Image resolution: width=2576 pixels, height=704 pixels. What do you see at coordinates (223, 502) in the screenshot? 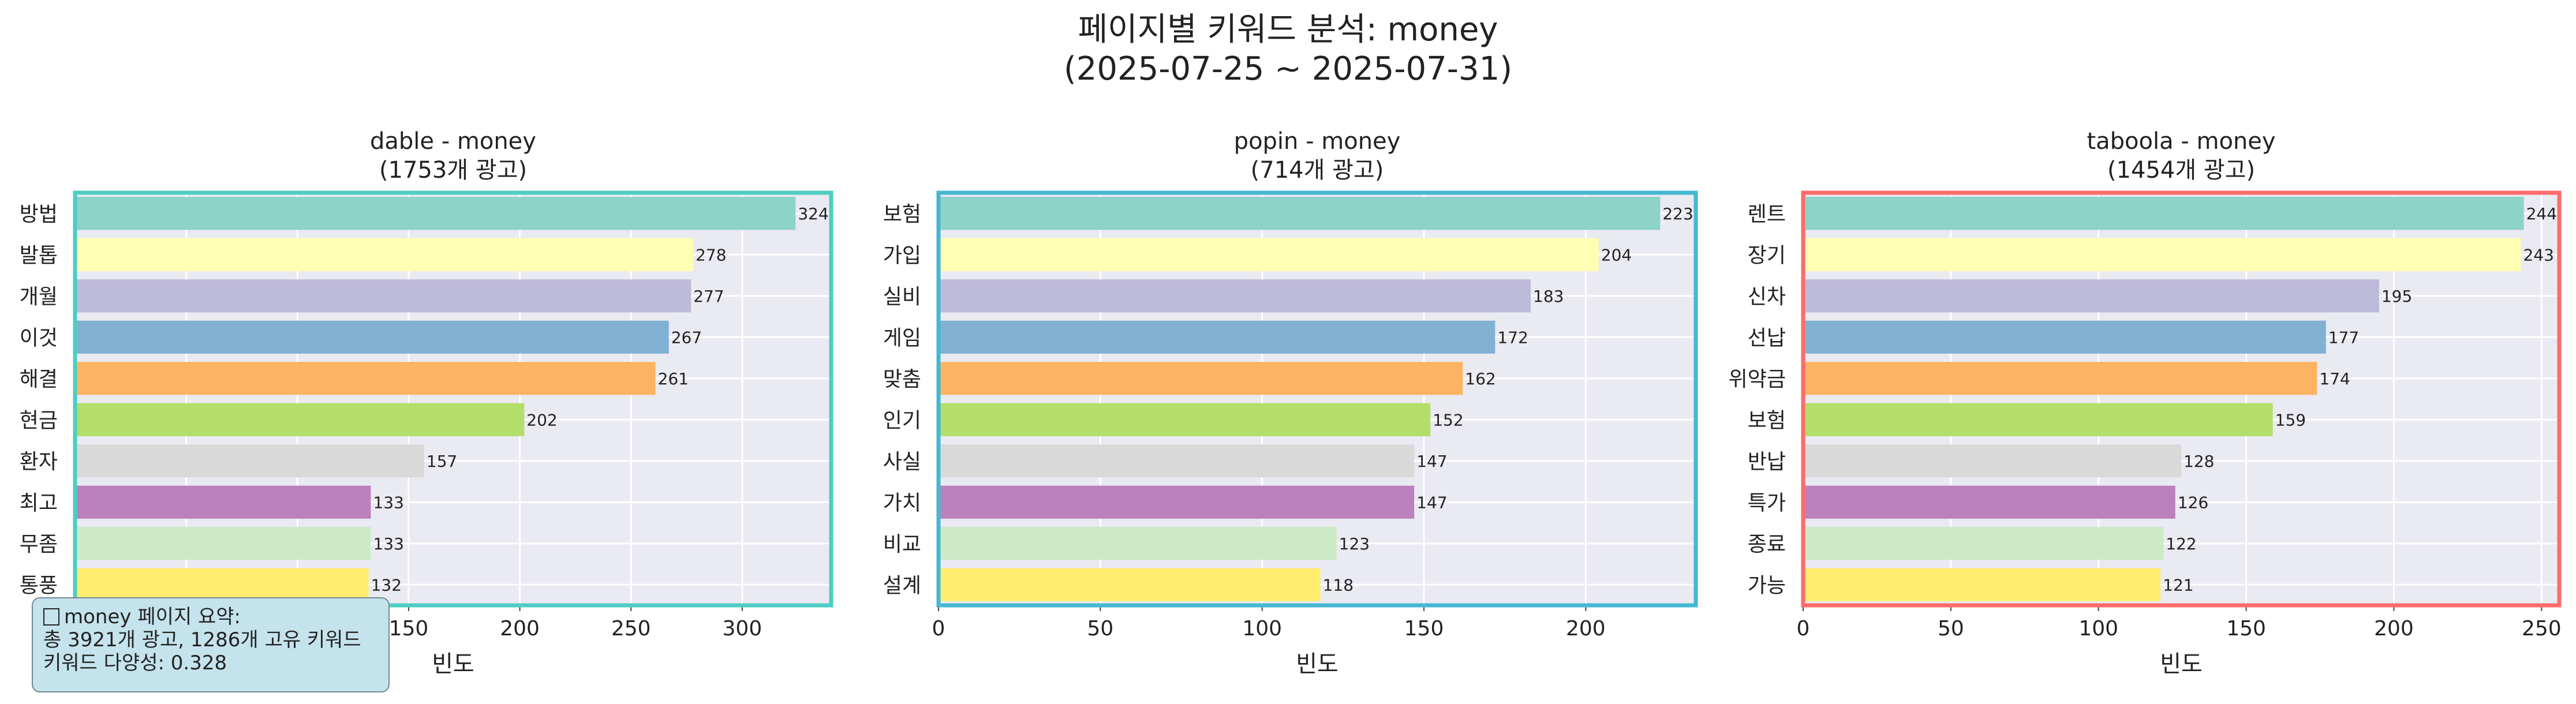
I see `bar-최고` at bounding box center [223, 502].